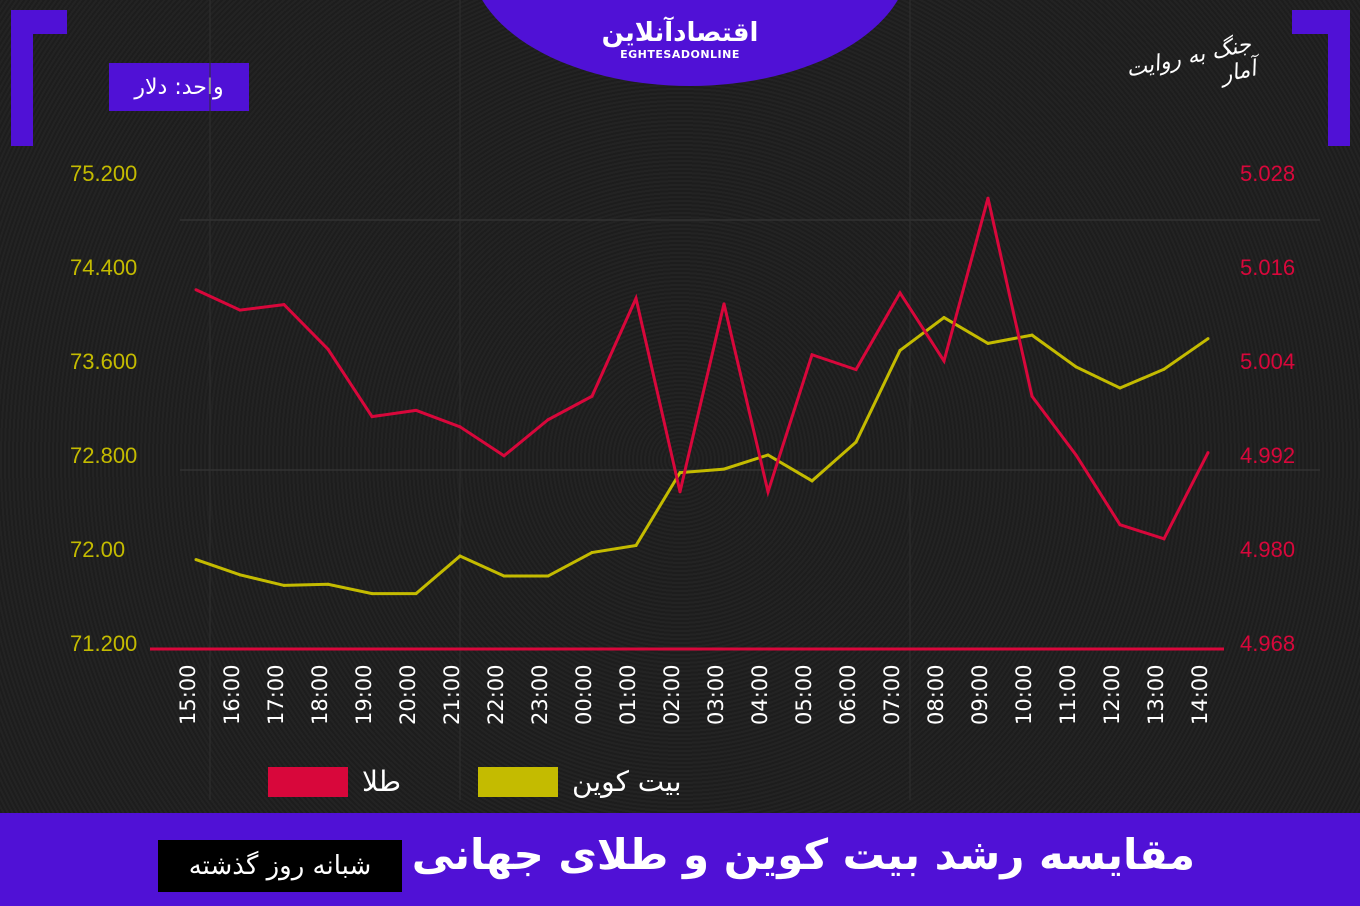 This screenshot has height=906, width=1360. What do you see at coordinates (1267, 549) in the screenshot?
I see `right-axis-tick-label: 4.980` at bounding box center [1267, 549].